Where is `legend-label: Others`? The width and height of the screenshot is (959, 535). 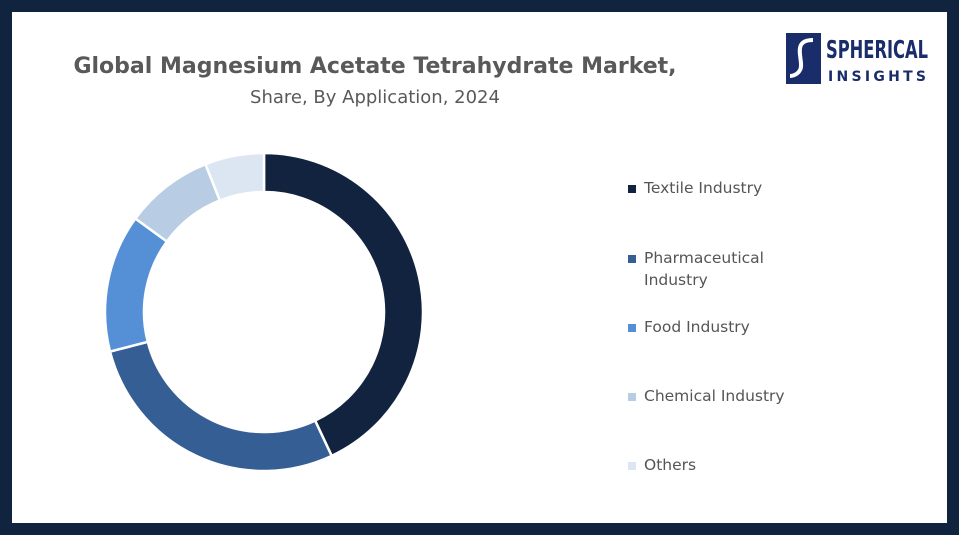 legend-label: Others is located at coordinates (670, 465).